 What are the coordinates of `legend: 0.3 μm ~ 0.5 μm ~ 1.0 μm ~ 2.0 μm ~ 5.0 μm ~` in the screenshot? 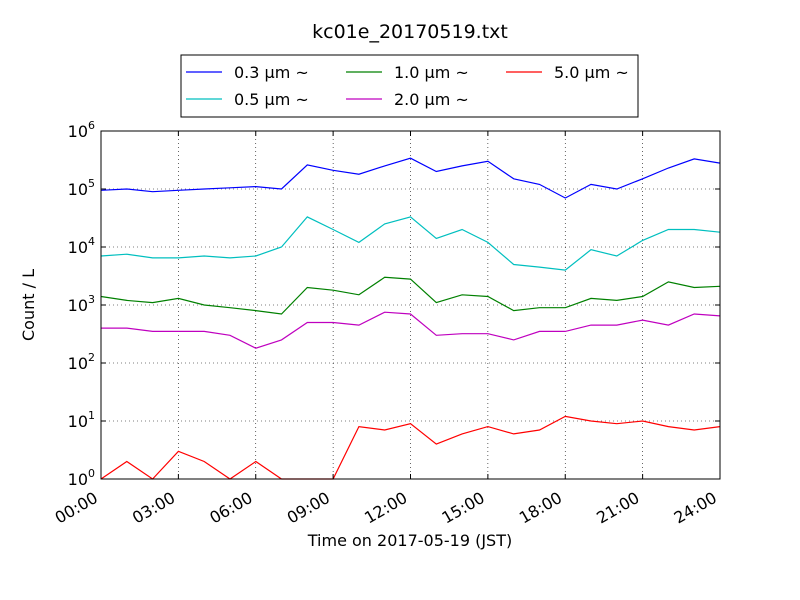 It's located at (409, 86).